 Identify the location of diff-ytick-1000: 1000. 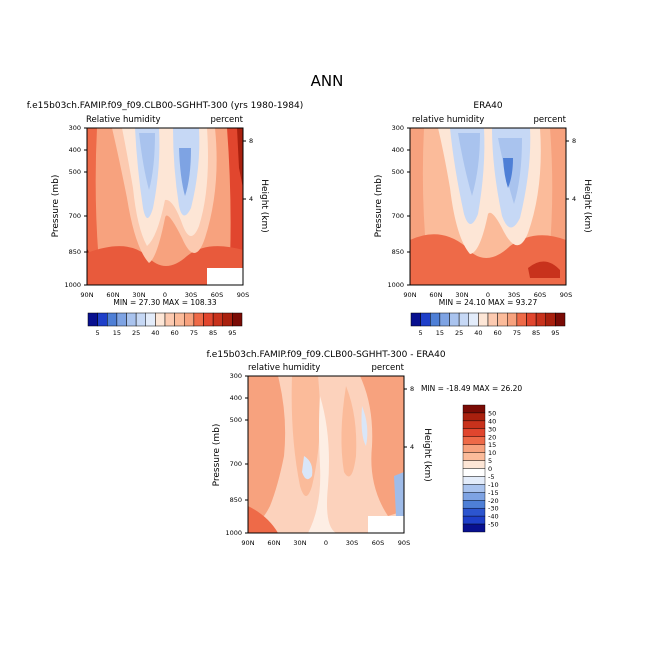
(233, 533).